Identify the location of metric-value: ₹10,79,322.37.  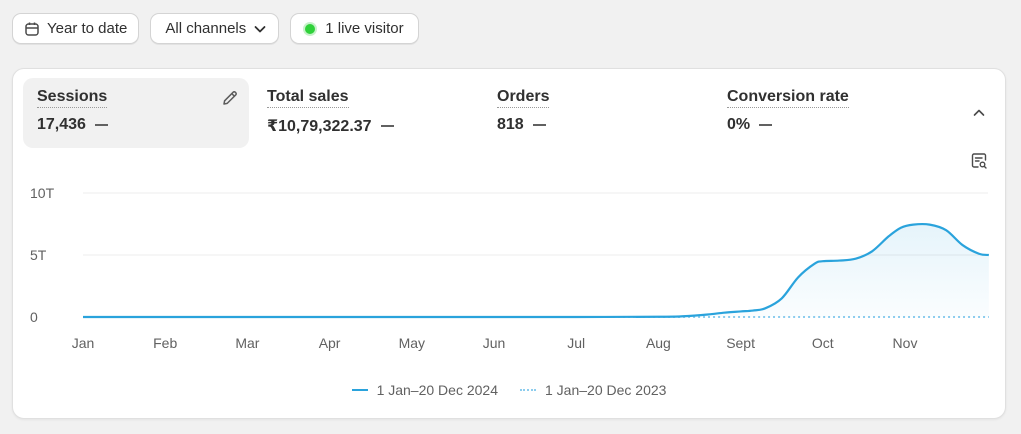
(319, 126).